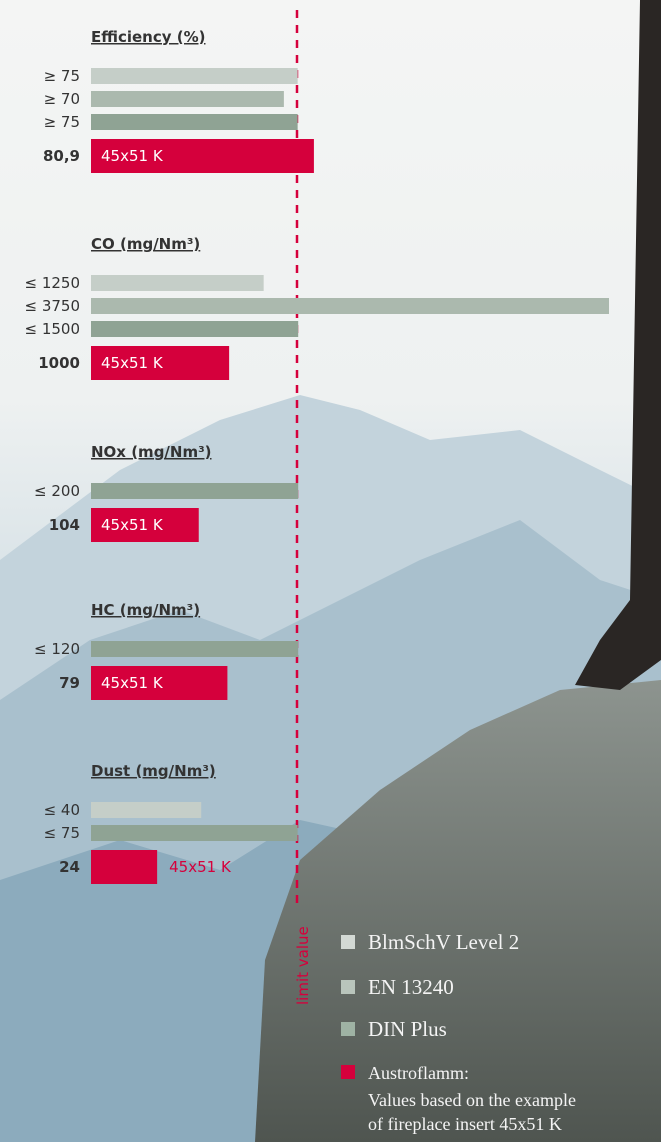 This screenshot has height=1142, width=661. Describe the element at coordinates (472, 1100) in the screenshot. I see `legend-note: Values based on the example` at that location.